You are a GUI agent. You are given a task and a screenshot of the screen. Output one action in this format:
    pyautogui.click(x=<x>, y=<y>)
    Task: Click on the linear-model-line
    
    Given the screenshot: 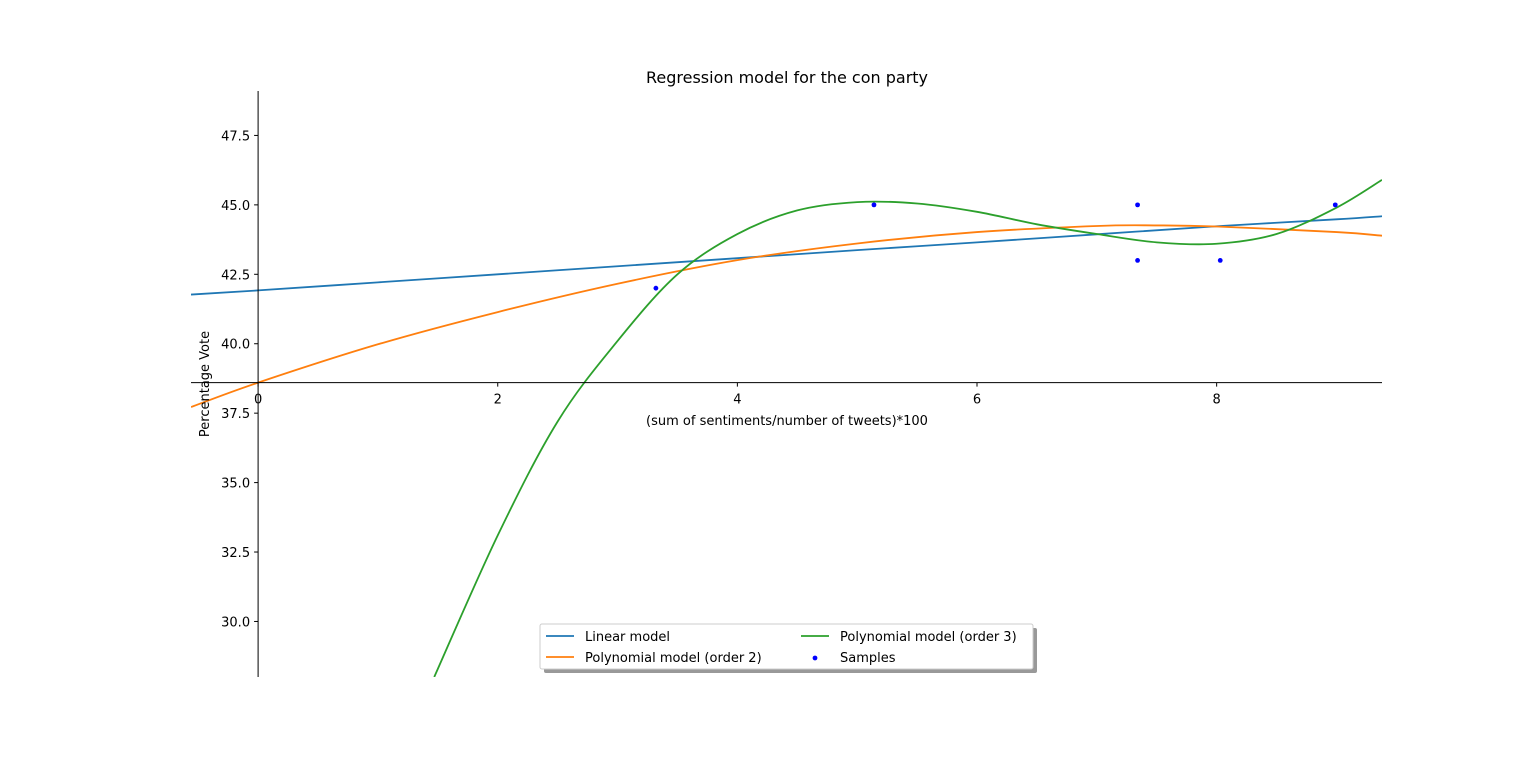 What is the action you would take?
    pyautogui.click(x=786, y=255)
    